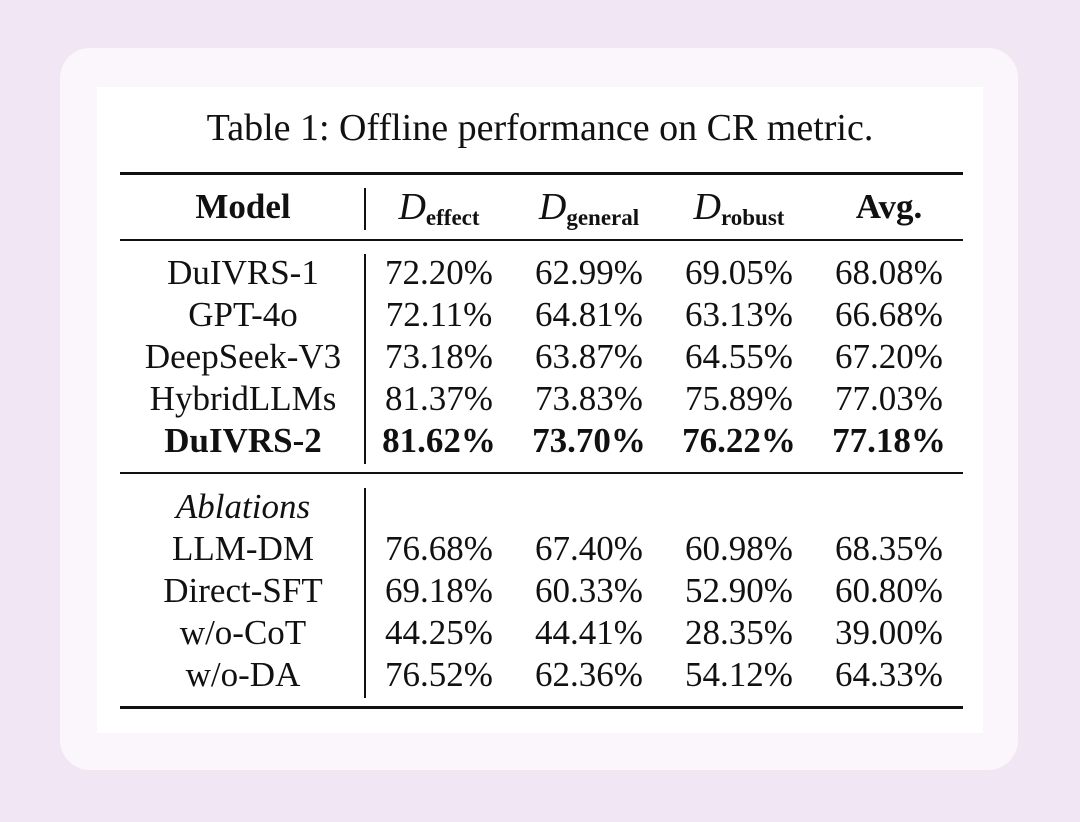  I want to click on cell-robust: 69.05%, so click(739, 272).